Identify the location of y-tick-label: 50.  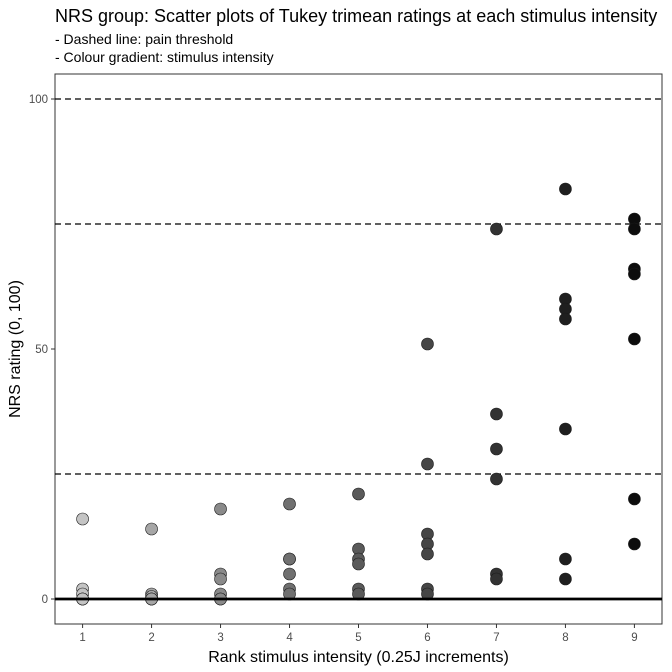
(41, 350).